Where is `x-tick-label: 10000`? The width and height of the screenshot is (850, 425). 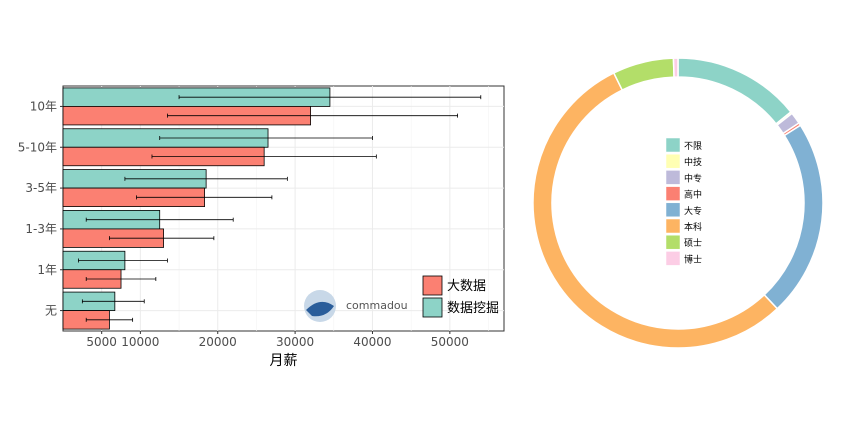
x-tick-label: 10000 is located at coordinates (140, 342).